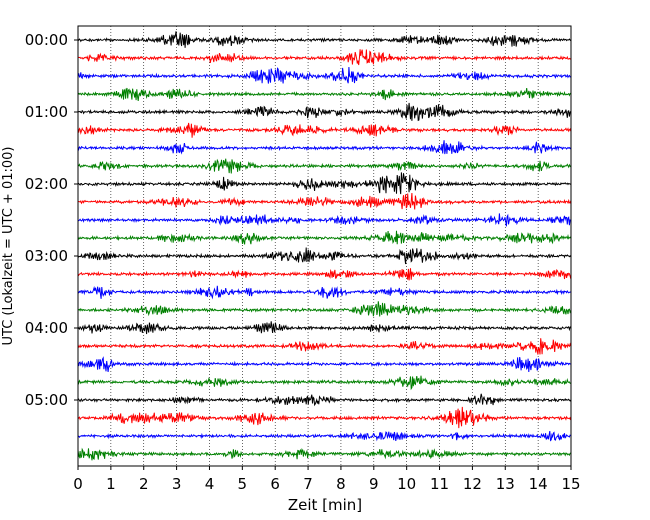  Describe the element at coordinates (111, 484) in the screenshot. I see `x-tick-label: 1` at that location.